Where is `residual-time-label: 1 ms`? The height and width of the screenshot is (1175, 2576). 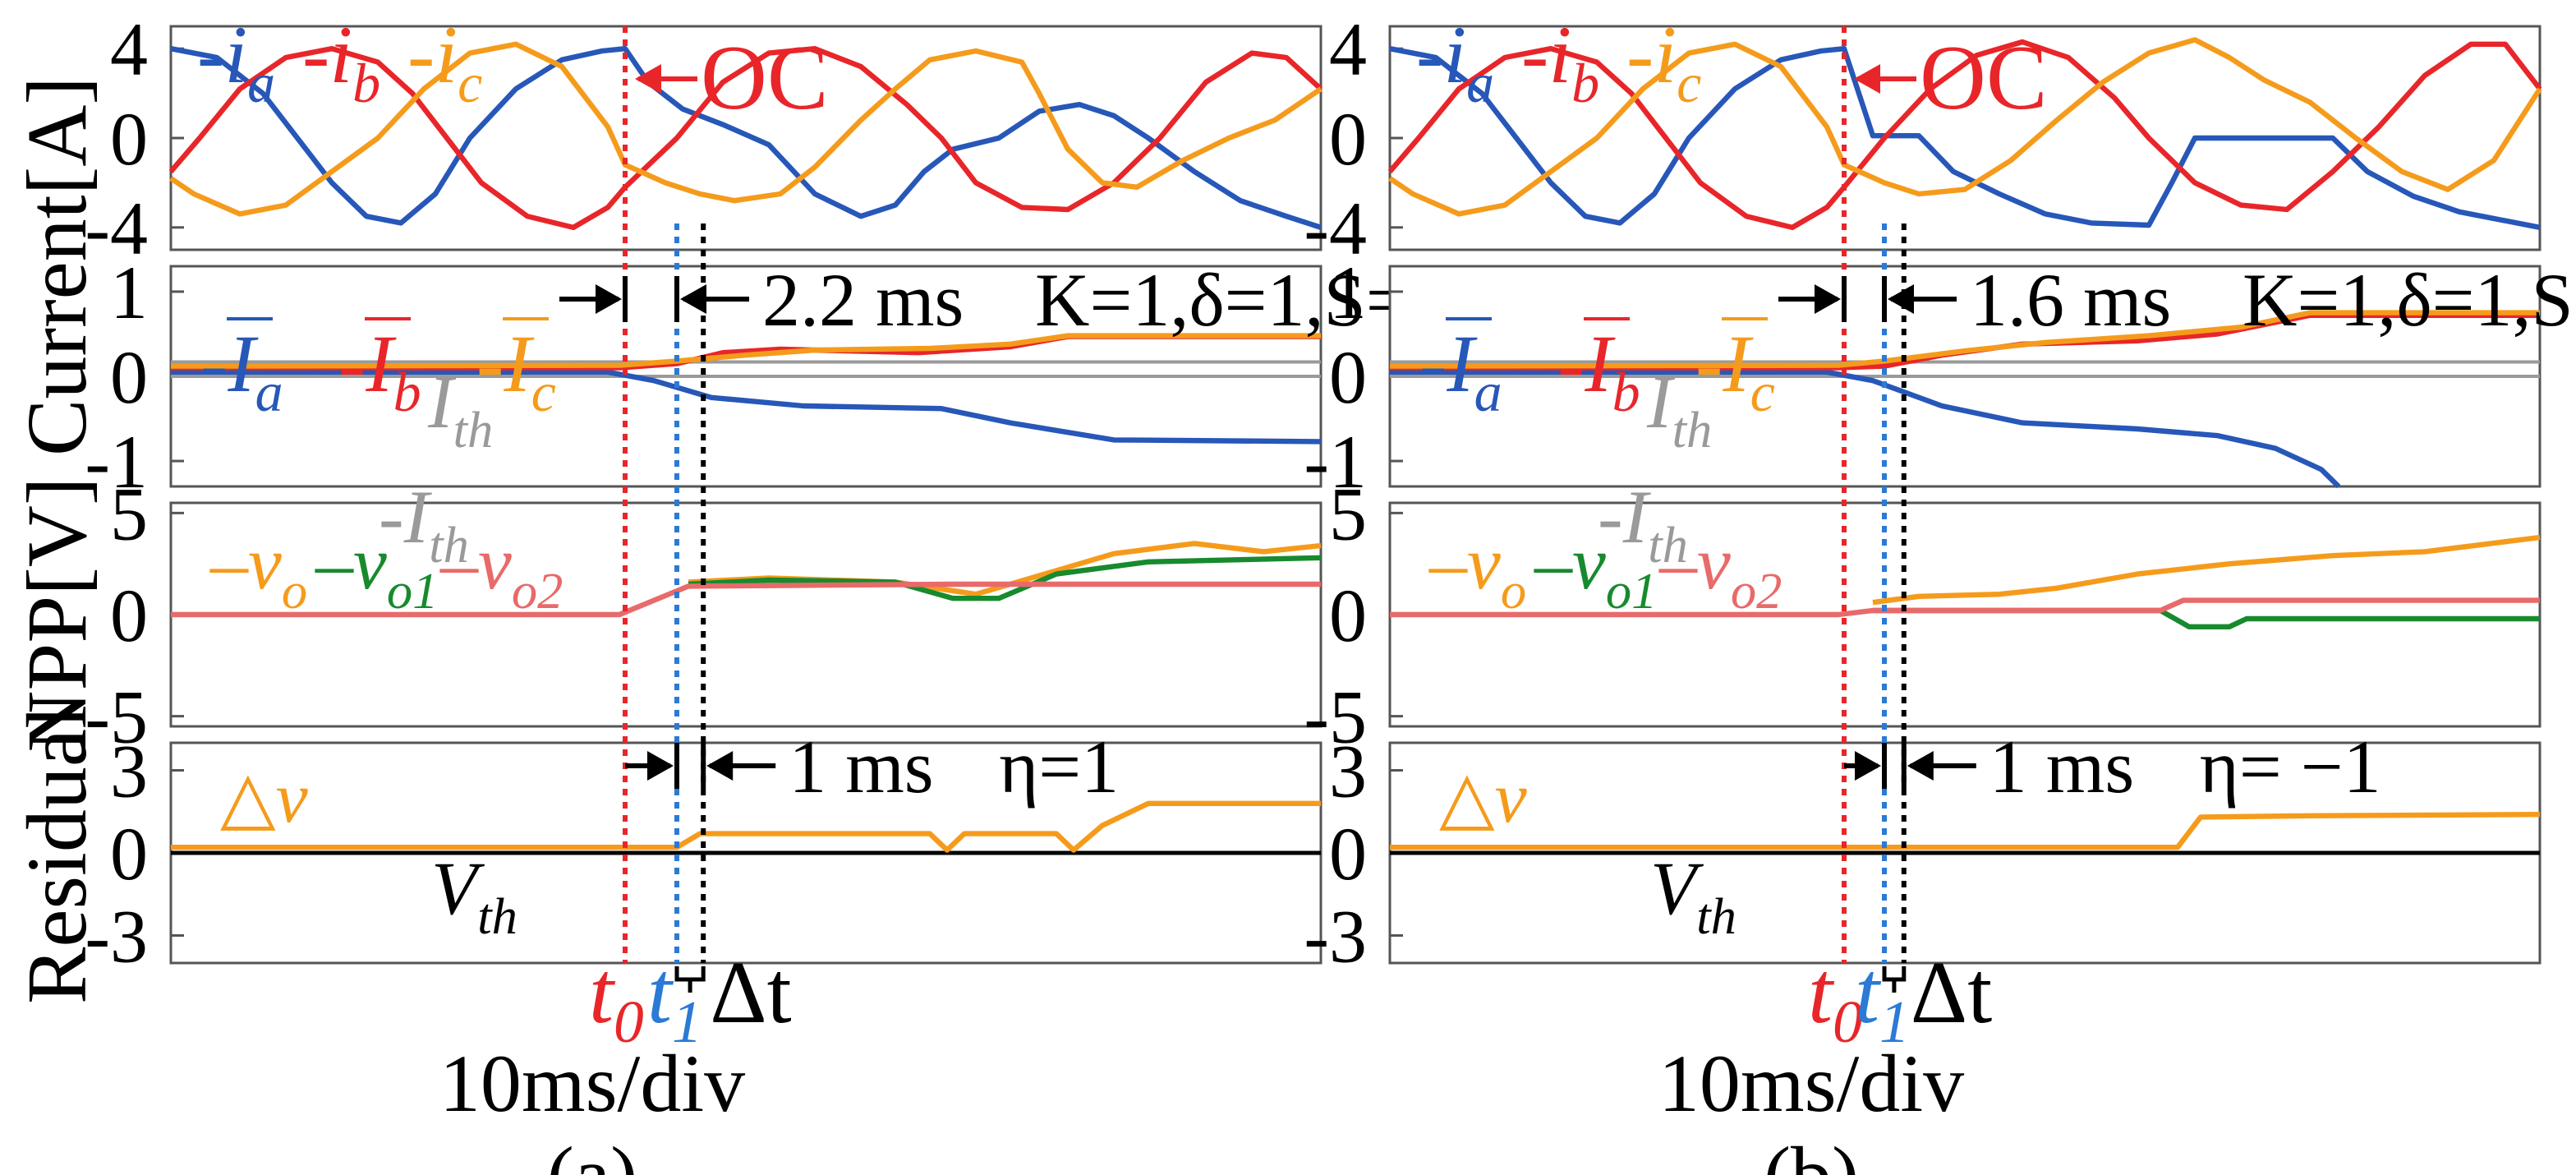 residual-time-label: 1 ms is located at coordinates (861, 767).